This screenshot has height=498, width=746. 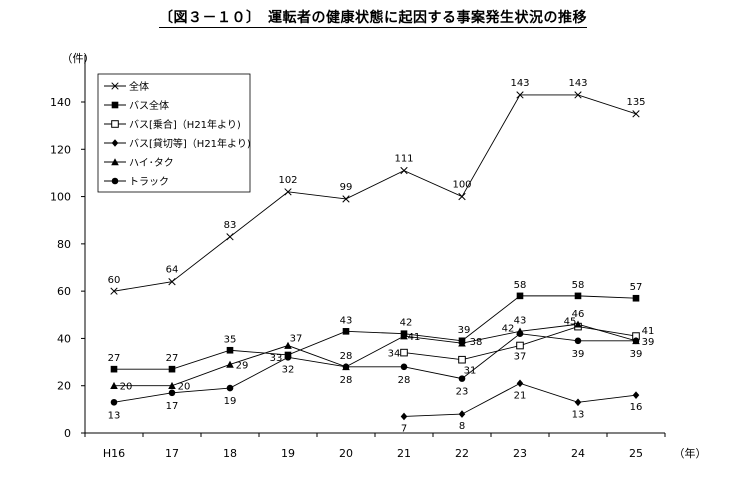 I want to click on y-tick-label: 0, so click(x=67, y=433).